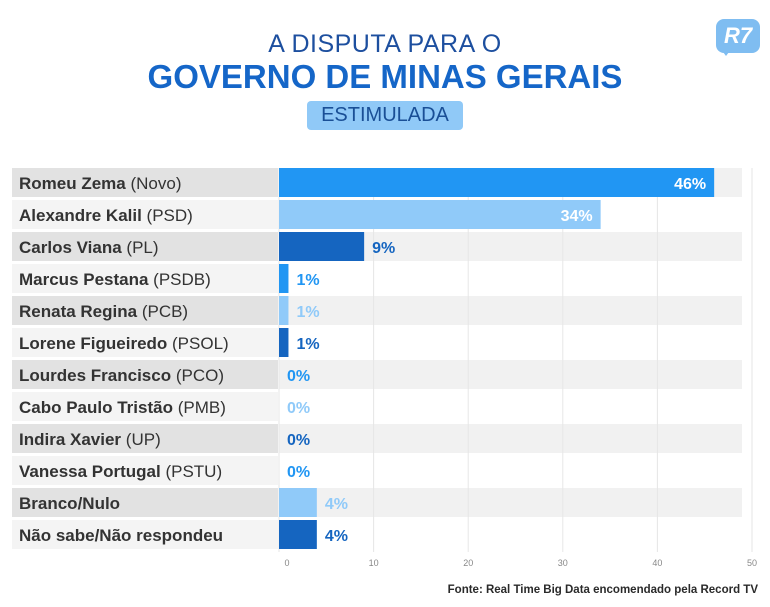  I want to click on candidate-party: (PSDB), so click(179, 279).